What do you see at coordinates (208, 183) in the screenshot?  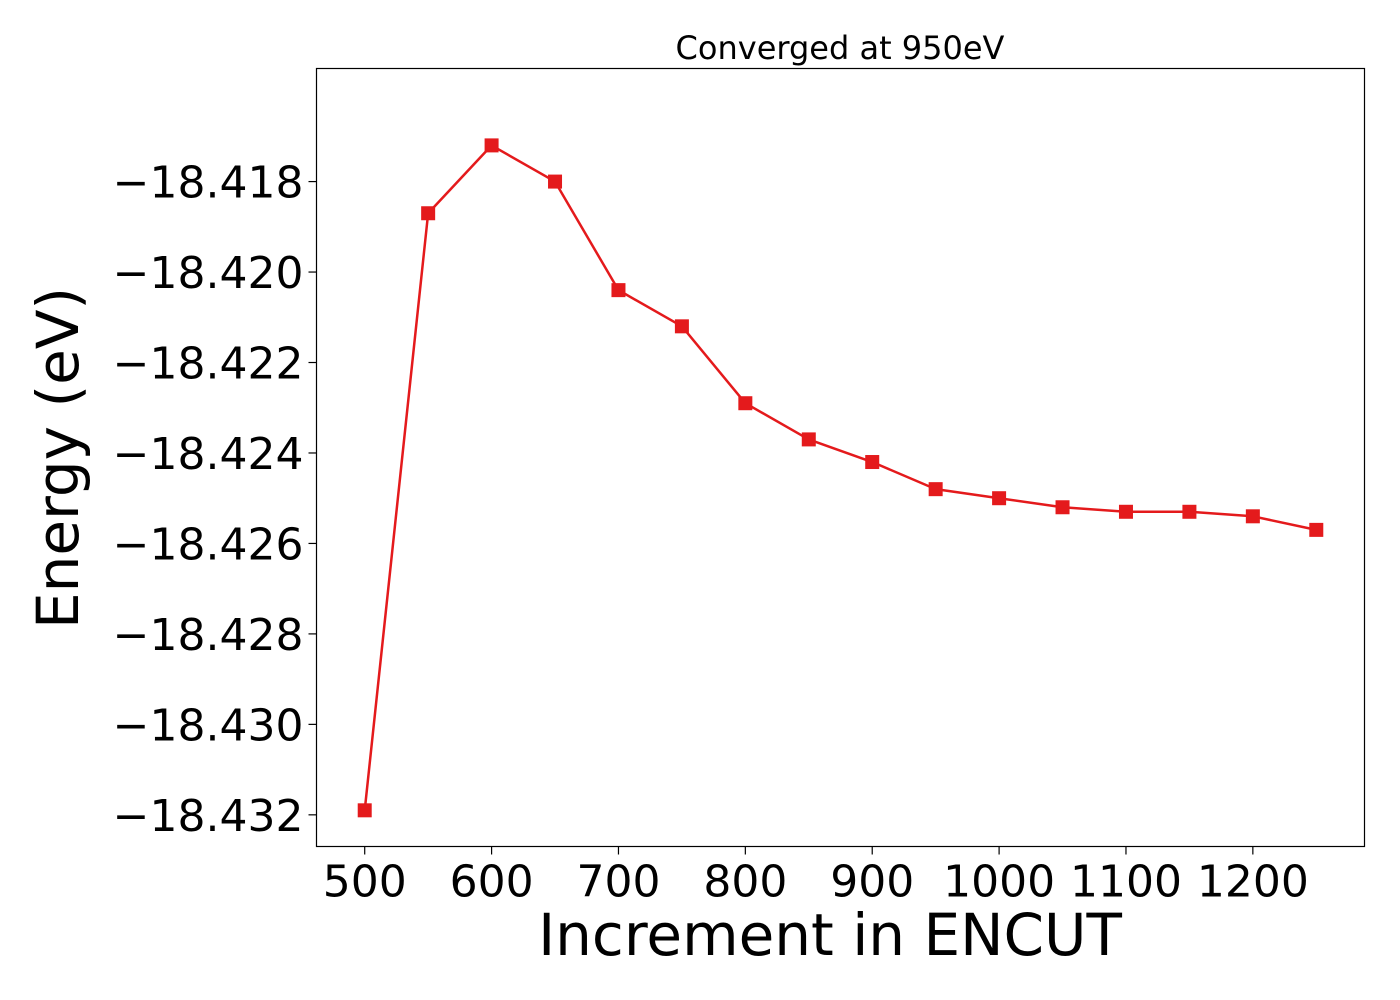 I see `y-tick-label: −18.418` at bounding box center [208, 183].